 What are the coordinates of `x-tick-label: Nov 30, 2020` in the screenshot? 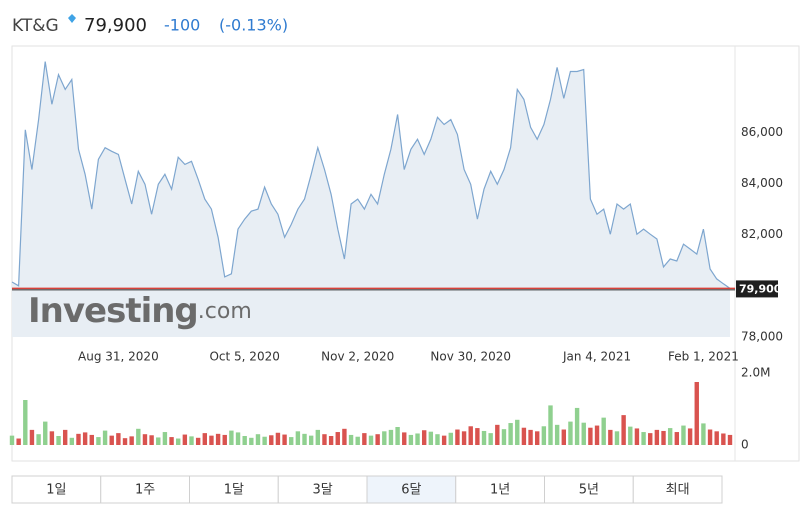 It's located at (470, 357).